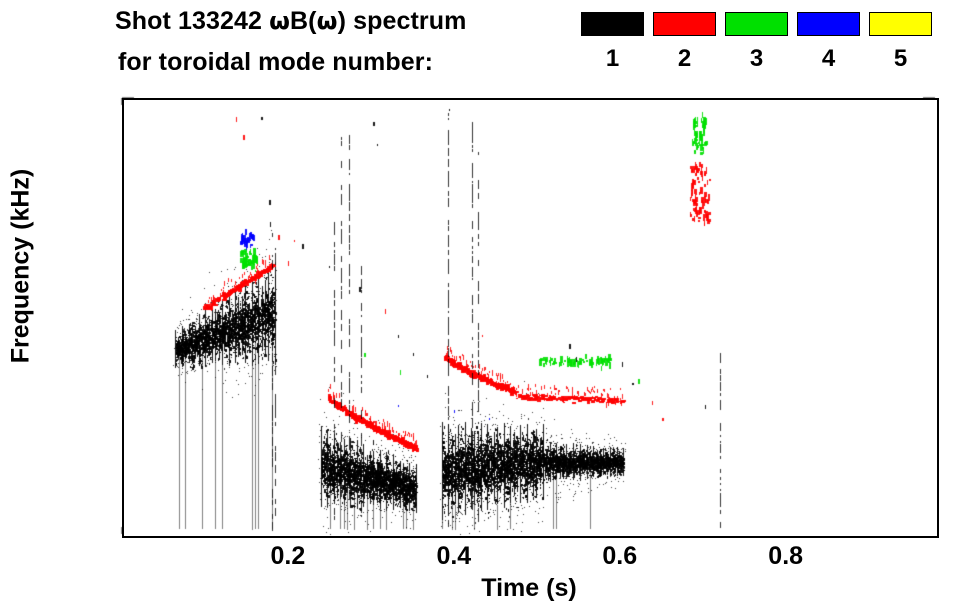 The height and width of the screenshot is (615, 963). I want to click on x-axis-label: Time (s), so click(529, 588).